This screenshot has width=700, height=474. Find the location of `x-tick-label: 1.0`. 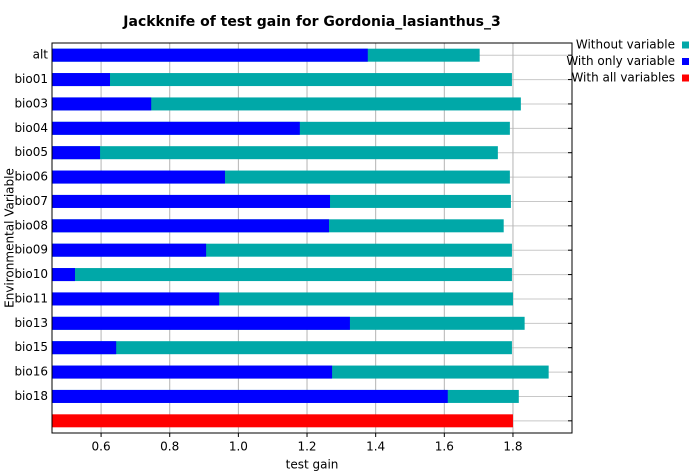

x-tick-label: 1.0 is located at coordinates (238, 447).